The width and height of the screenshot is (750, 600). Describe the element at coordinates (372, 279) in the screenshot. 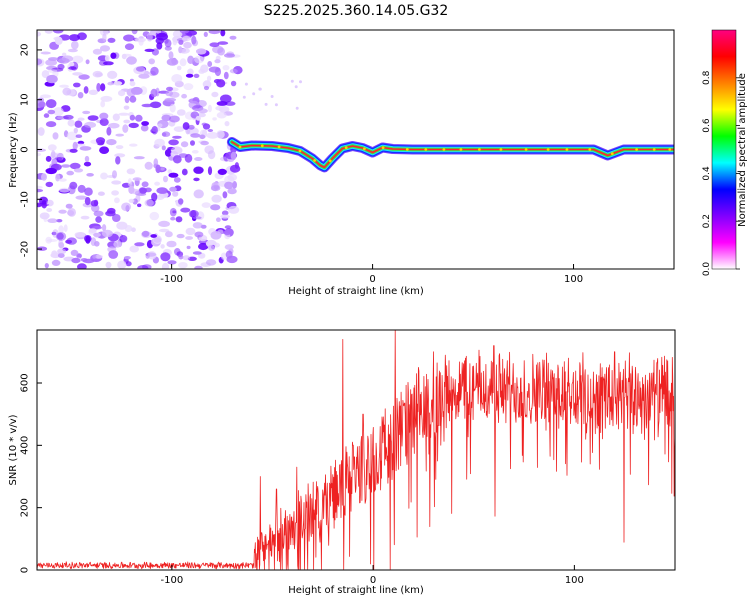

I see `x-tick-label: 0` at that location.